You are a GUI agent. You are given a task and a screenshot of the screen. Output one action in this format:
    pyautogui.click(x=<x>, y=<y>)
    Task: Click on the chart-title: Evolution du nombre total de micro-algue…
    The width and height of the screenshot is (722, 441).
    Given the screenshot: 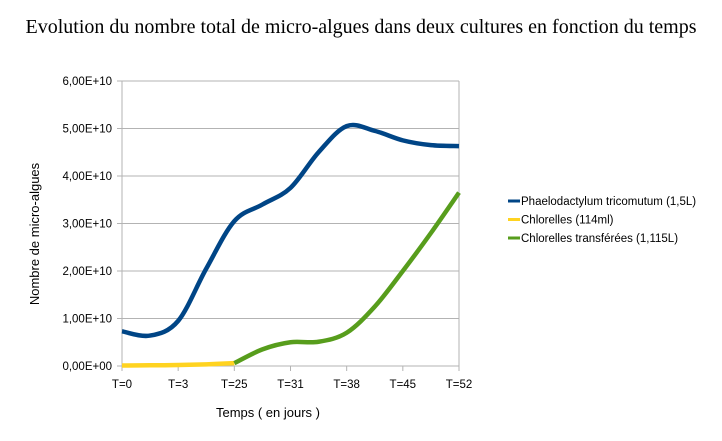 What is the action you would take?
    pyautogui.click(x=361, y=27)
    